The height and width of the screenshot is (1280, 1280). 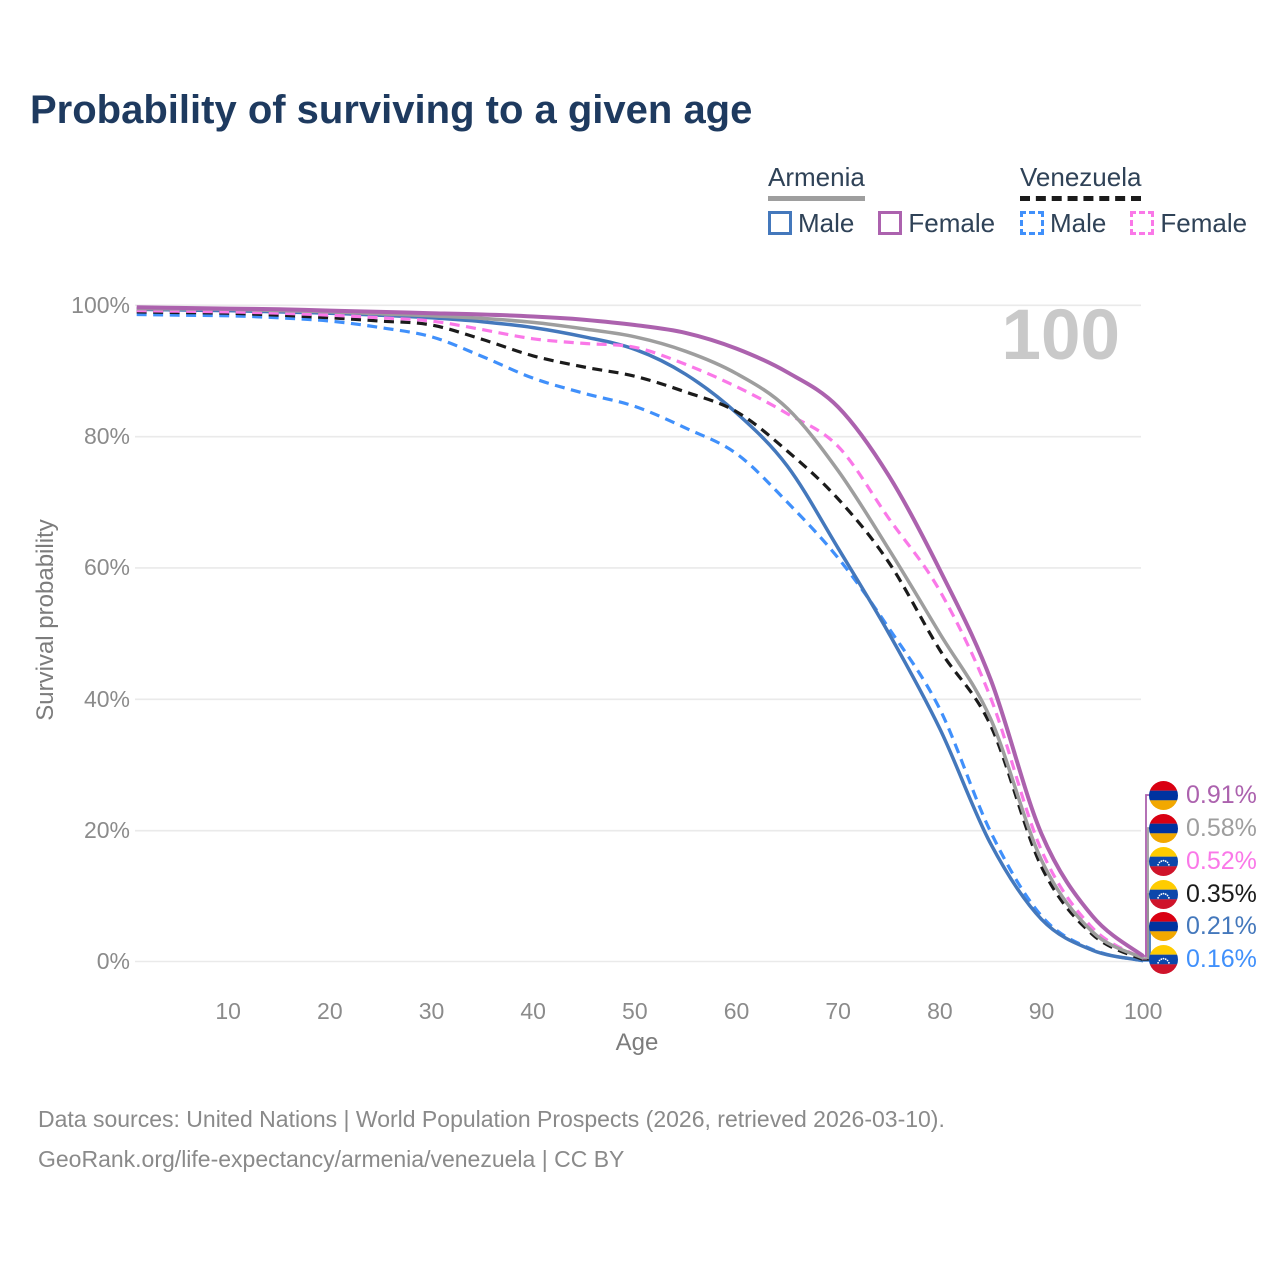 I want to click on hovered-age-watermark: 100, so click(x=1060, y=335).